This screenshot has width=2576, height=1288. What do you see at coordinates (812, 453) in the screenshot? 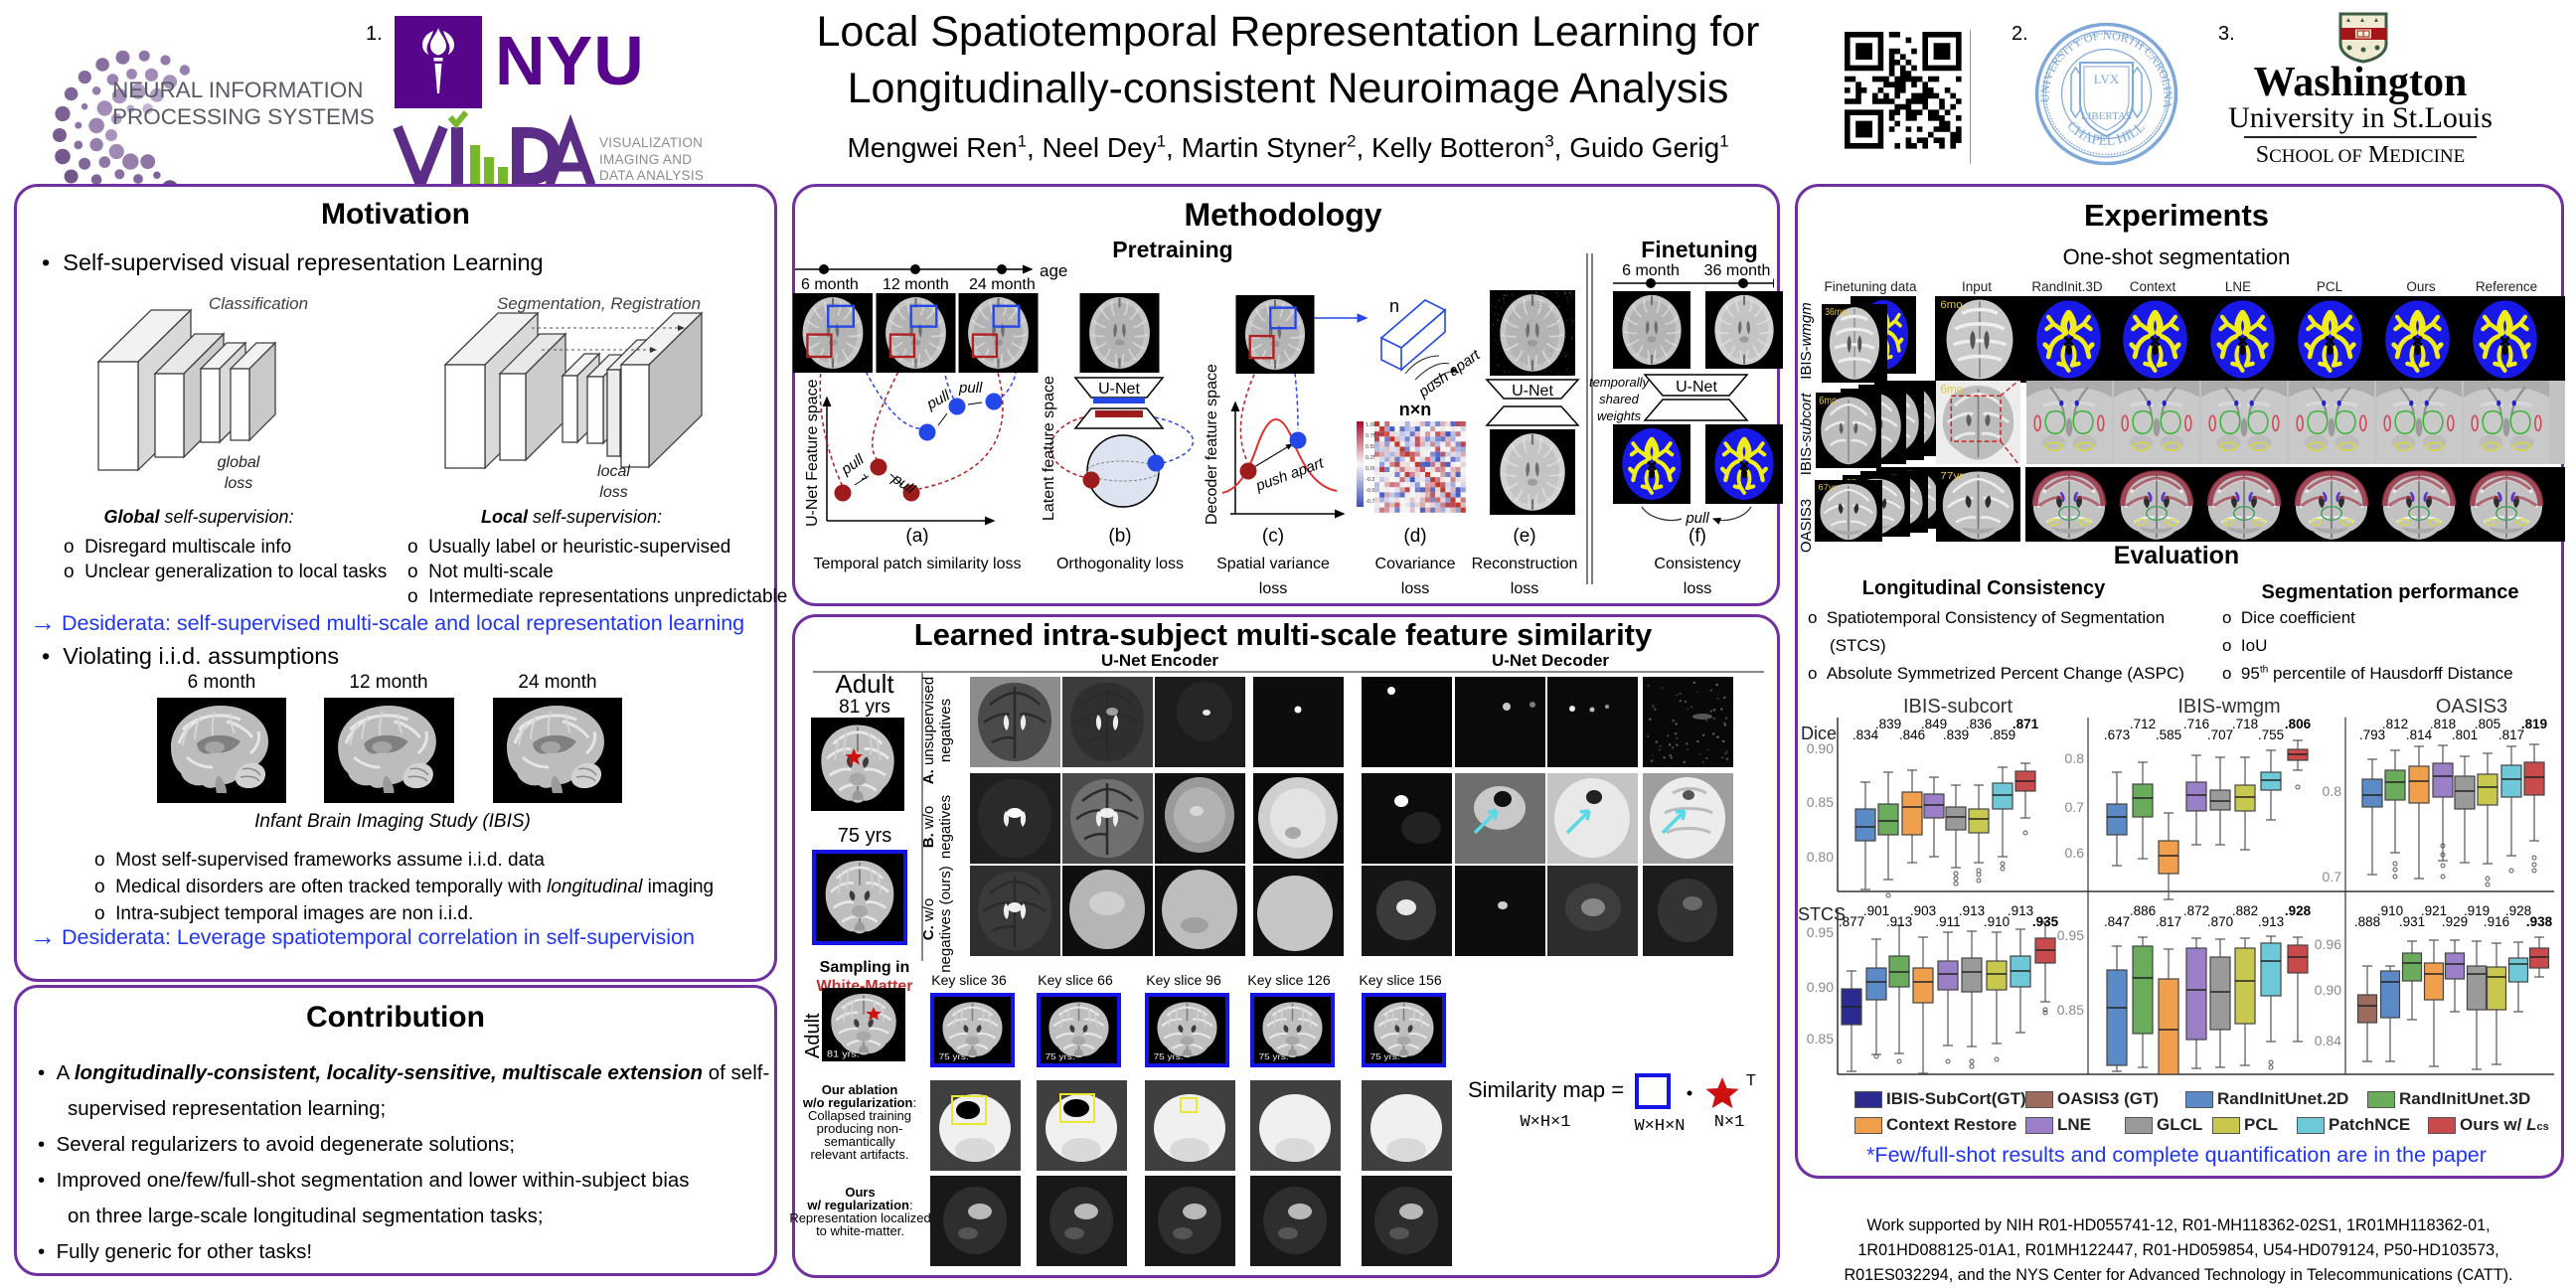
I see `svg-text: U-Net Feature space` at bounding box center [812, 453].